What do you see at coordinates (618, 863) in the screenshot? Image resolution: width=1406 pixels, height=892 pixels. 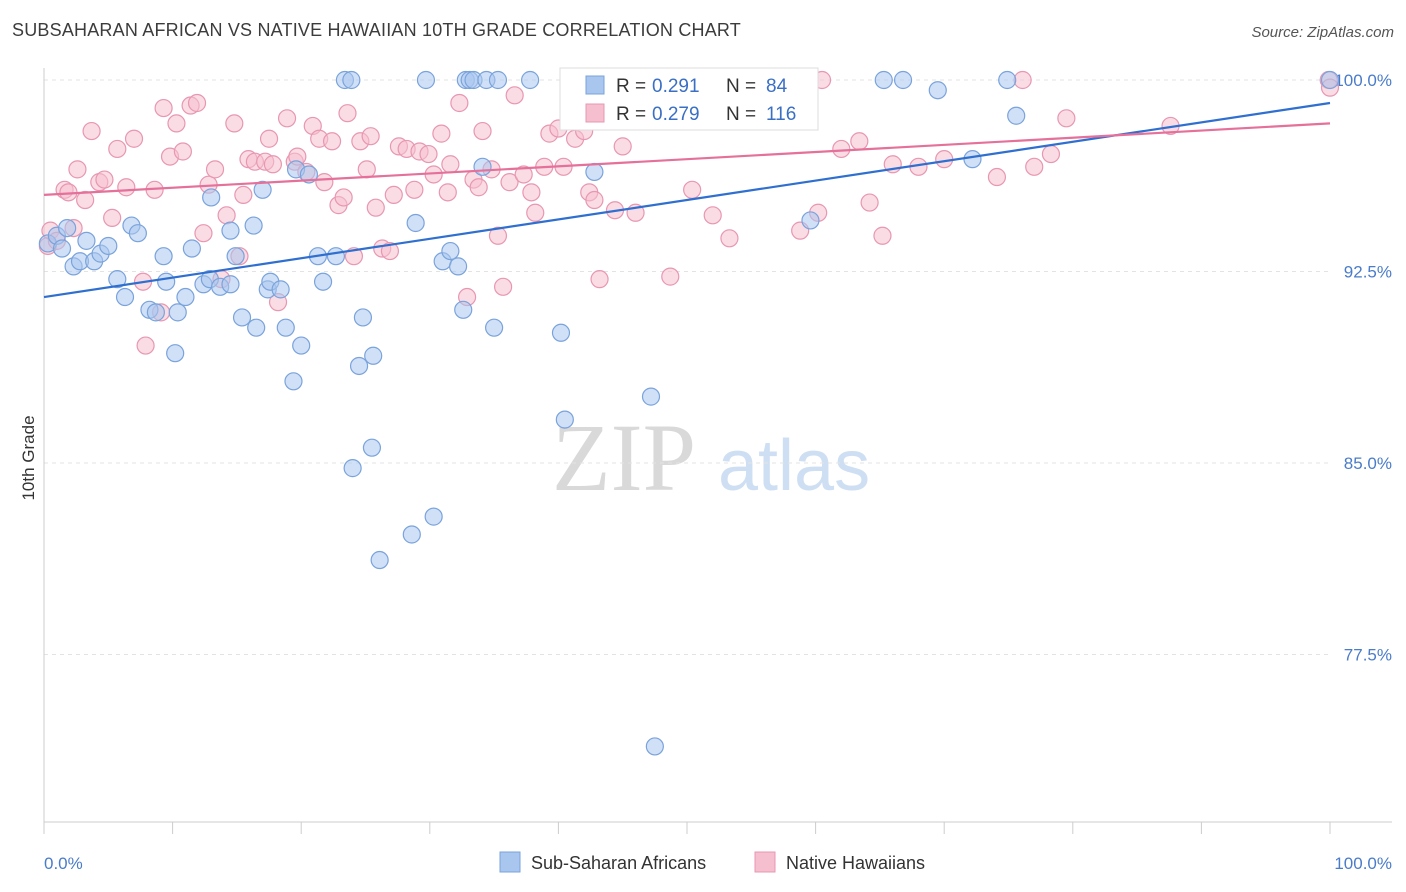 I see `series-legend-label-a: Sub-Saharan Africans` at bounding box center [618, 863].